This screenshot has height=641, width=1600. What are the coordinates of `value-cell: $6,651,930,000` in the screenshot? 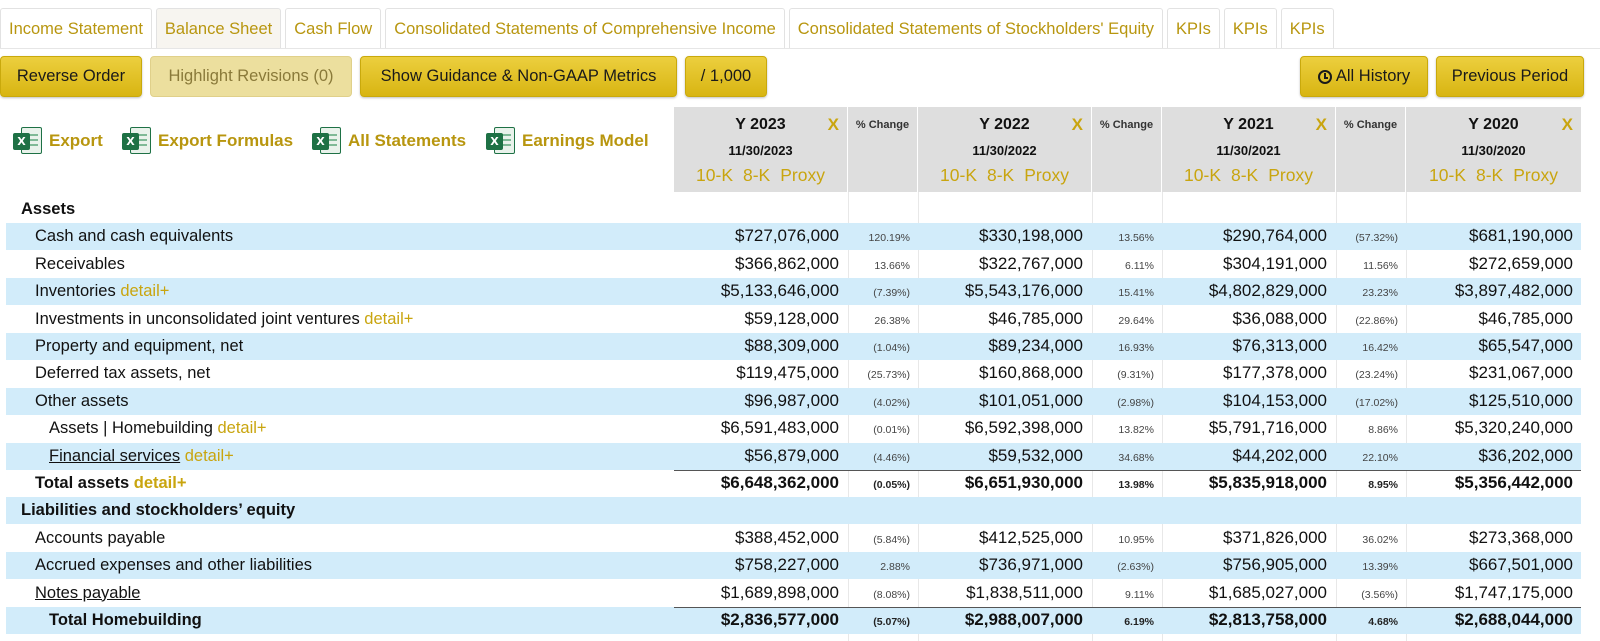 It's located at (1023, 482).